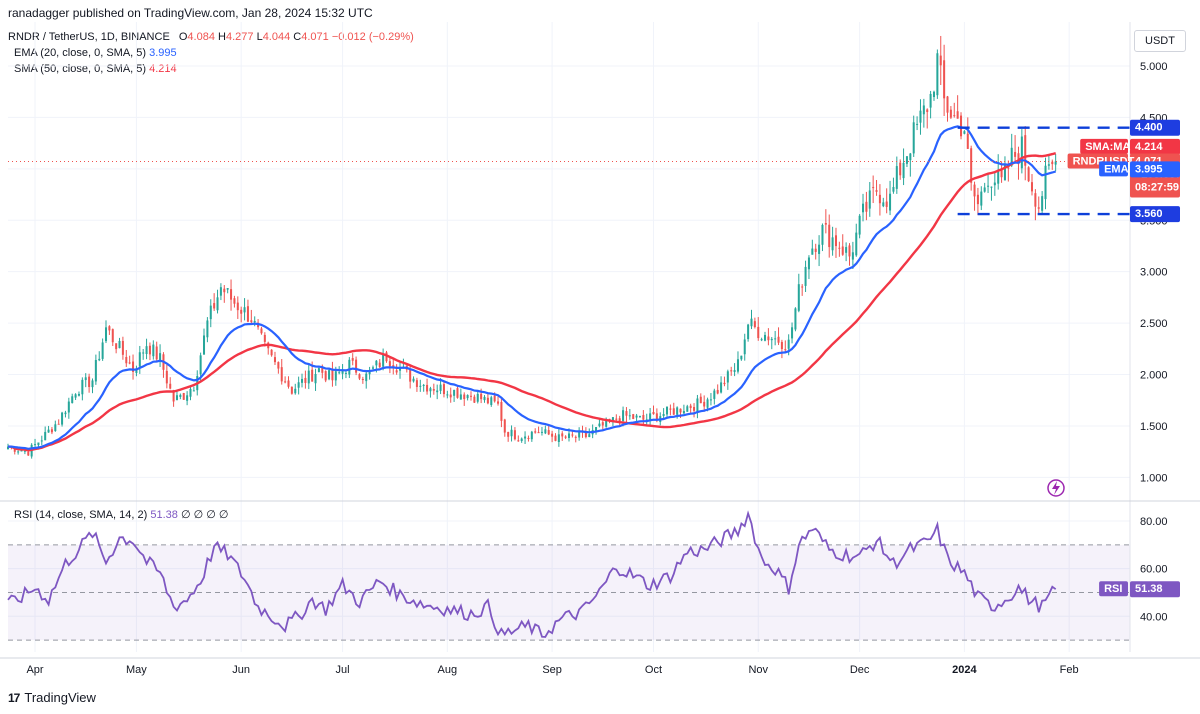 The image size is (1200, 714). Describe the element at coordinates (222, 37) in the screenshot. I see `ohlc-high-label: H` at that location.